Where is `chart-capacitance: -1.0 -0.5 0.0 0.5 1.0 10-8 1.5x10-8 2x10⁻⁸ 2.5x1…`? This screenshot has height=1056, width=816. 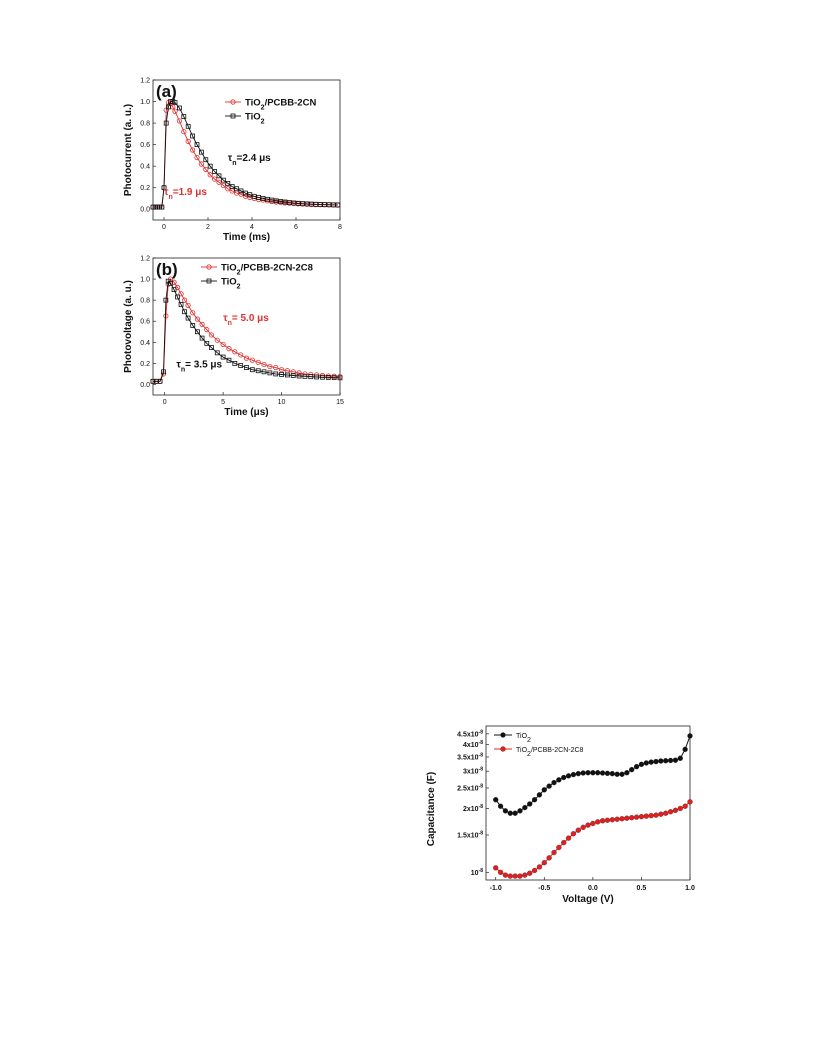
chart-capacitance: -1.0 -0.5 0.0 0.5 1.0 10-8 1.5x10-8 2x10⁻⁸ 2.5x1… is located at coordinates (560, 815).